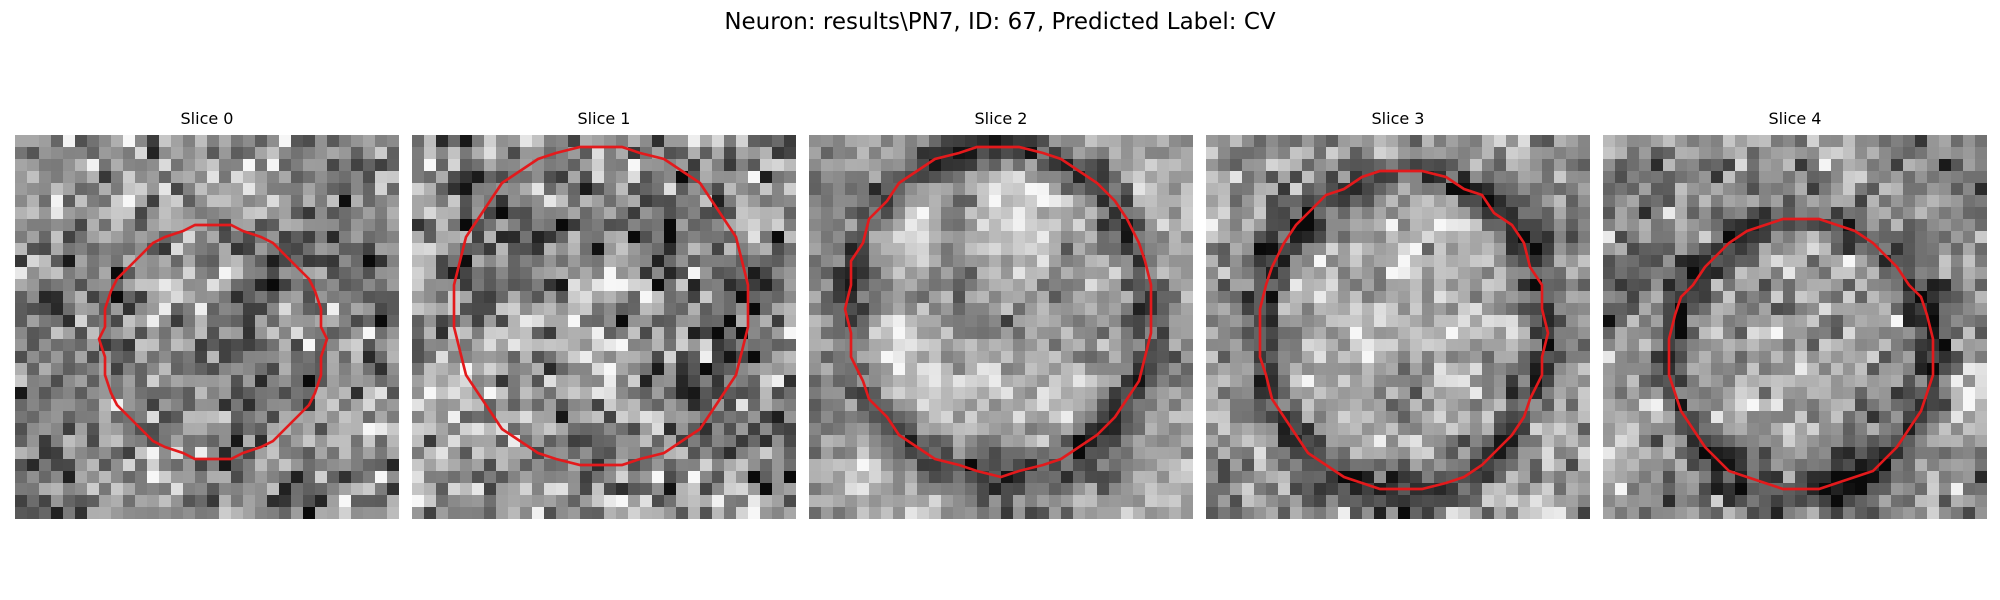 The height and width of the screenshot is (600, 2000). Describe the element at coordinates (604, 118) in the screenshot. I see `slice-1-title: Slice 1` at that location.